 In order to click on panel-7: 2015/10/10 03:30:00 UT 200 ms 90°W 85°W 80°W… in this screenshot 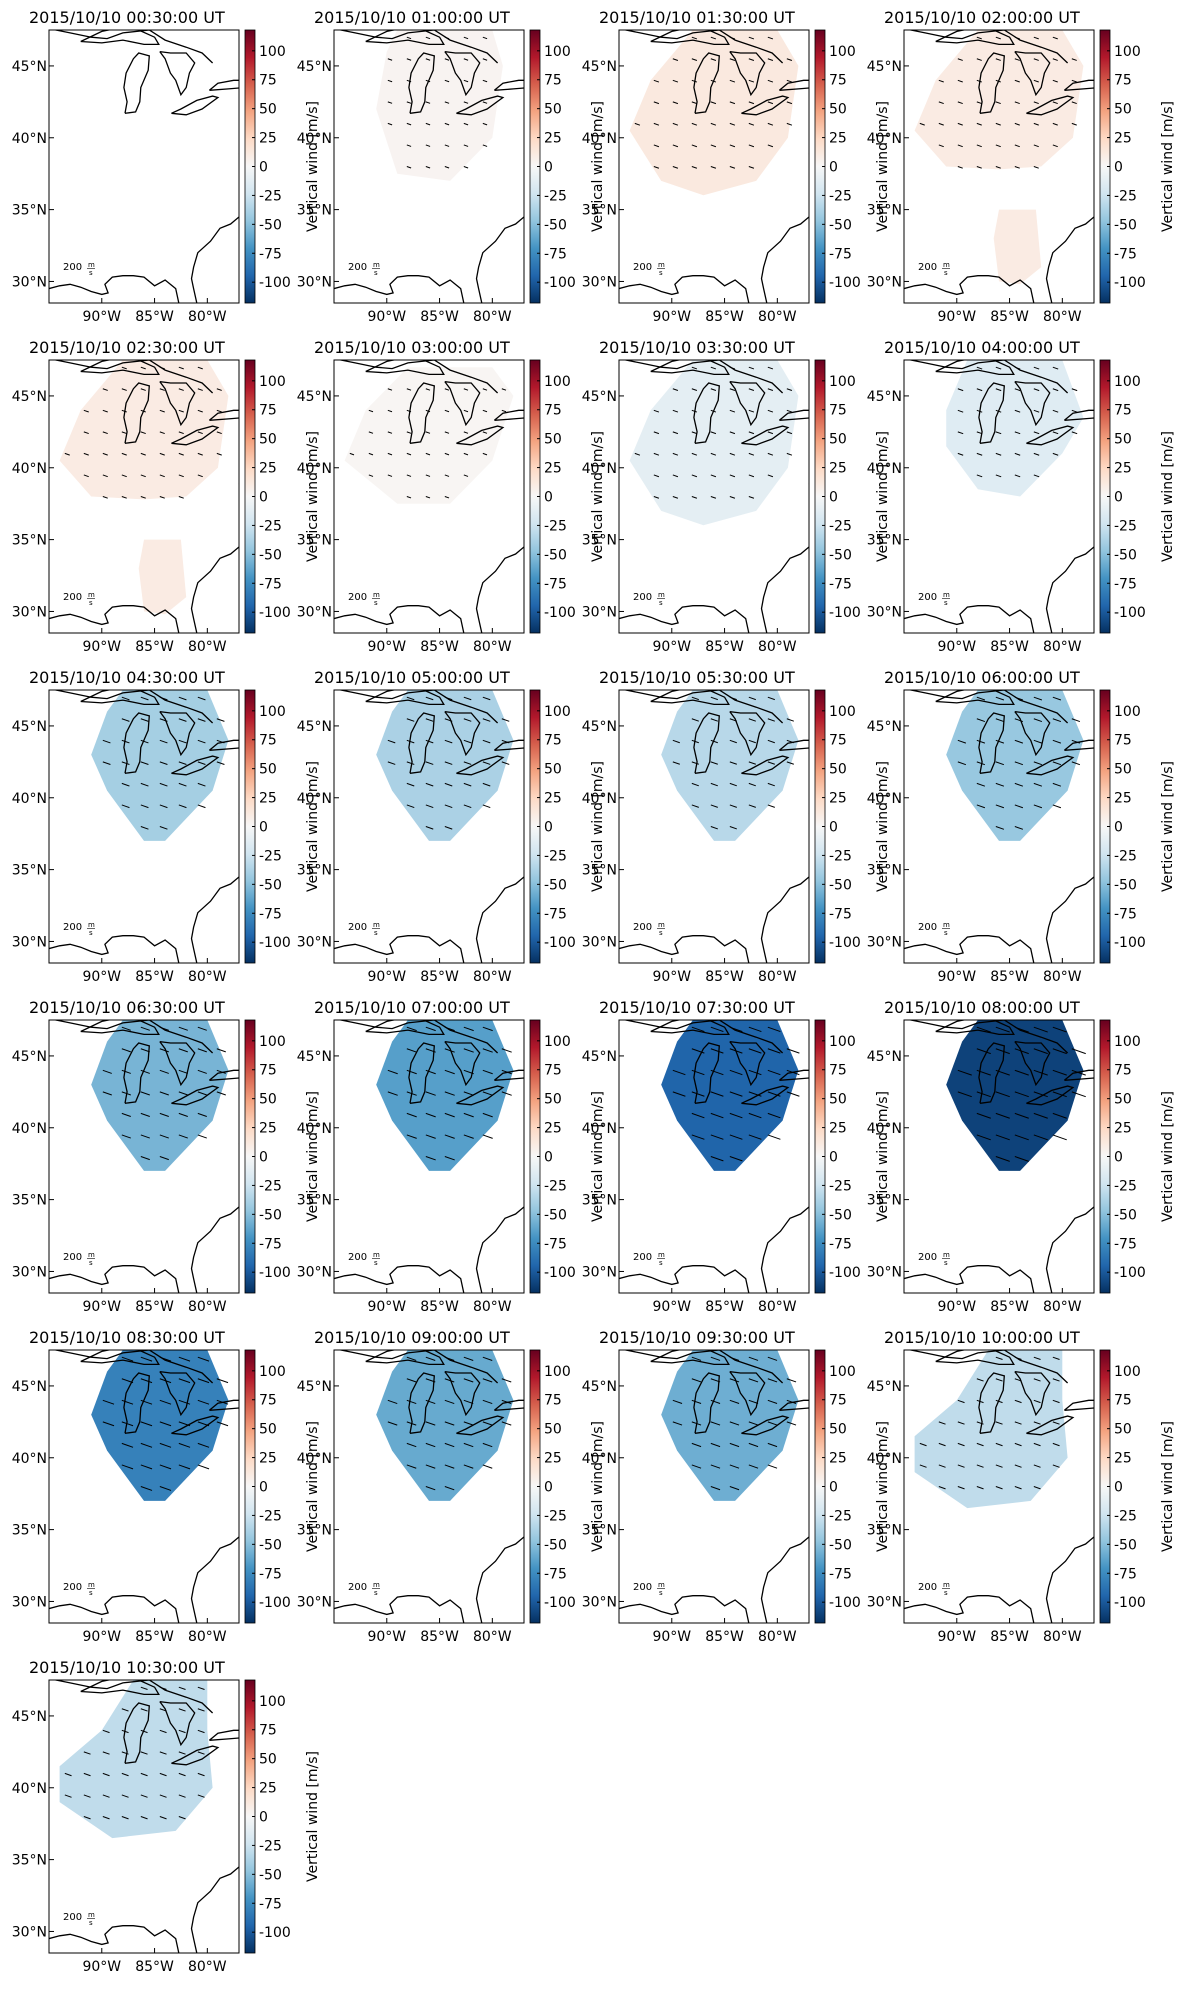, I will do `click(736, 496)`.